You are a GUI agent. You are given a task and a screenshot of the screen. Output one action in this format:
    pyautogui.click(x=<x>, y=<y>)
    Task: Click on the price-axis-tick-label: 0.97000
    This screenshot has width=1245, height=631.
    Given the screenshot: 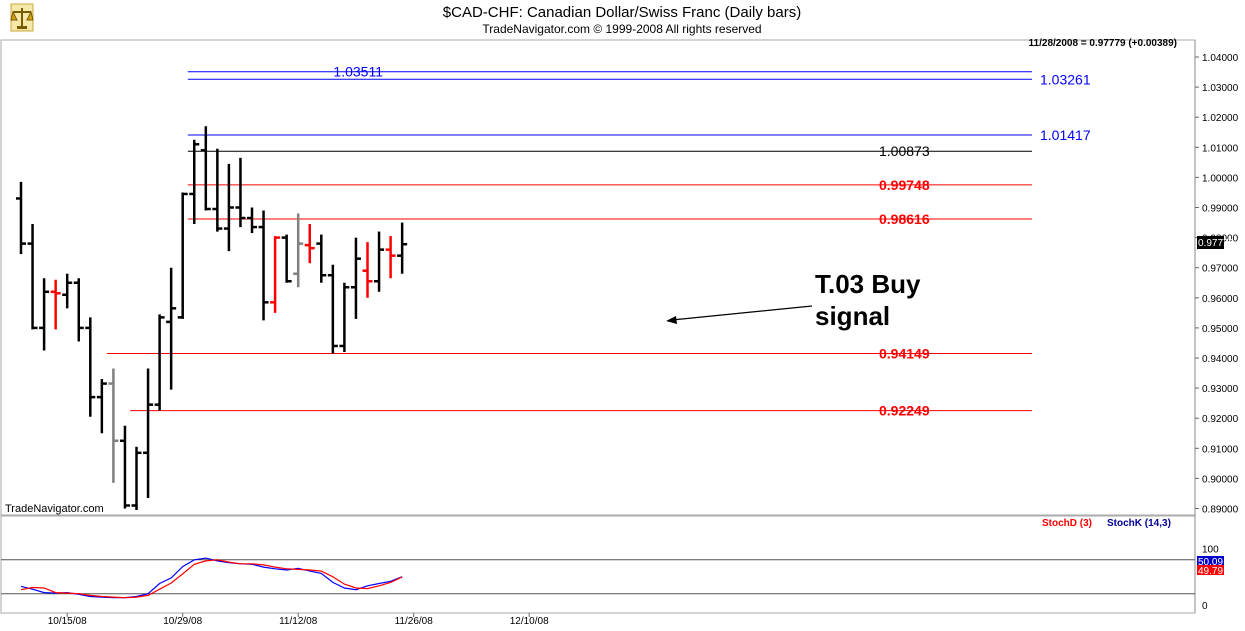 What is the action you would take?
    pyautogui.click(x=1220, y=269)
    